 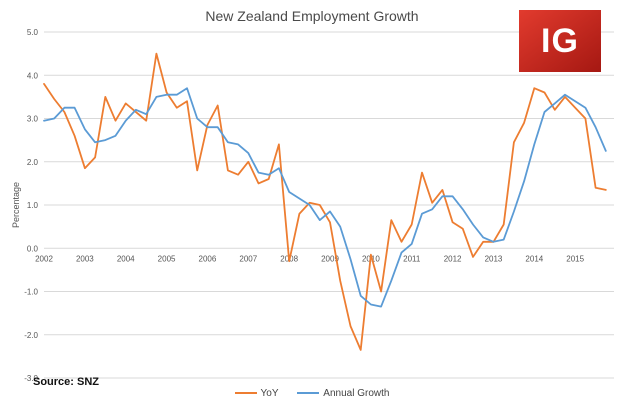 I want to click on legend-item-annual-growth: Annual Growth, so click(x=343, y=393).